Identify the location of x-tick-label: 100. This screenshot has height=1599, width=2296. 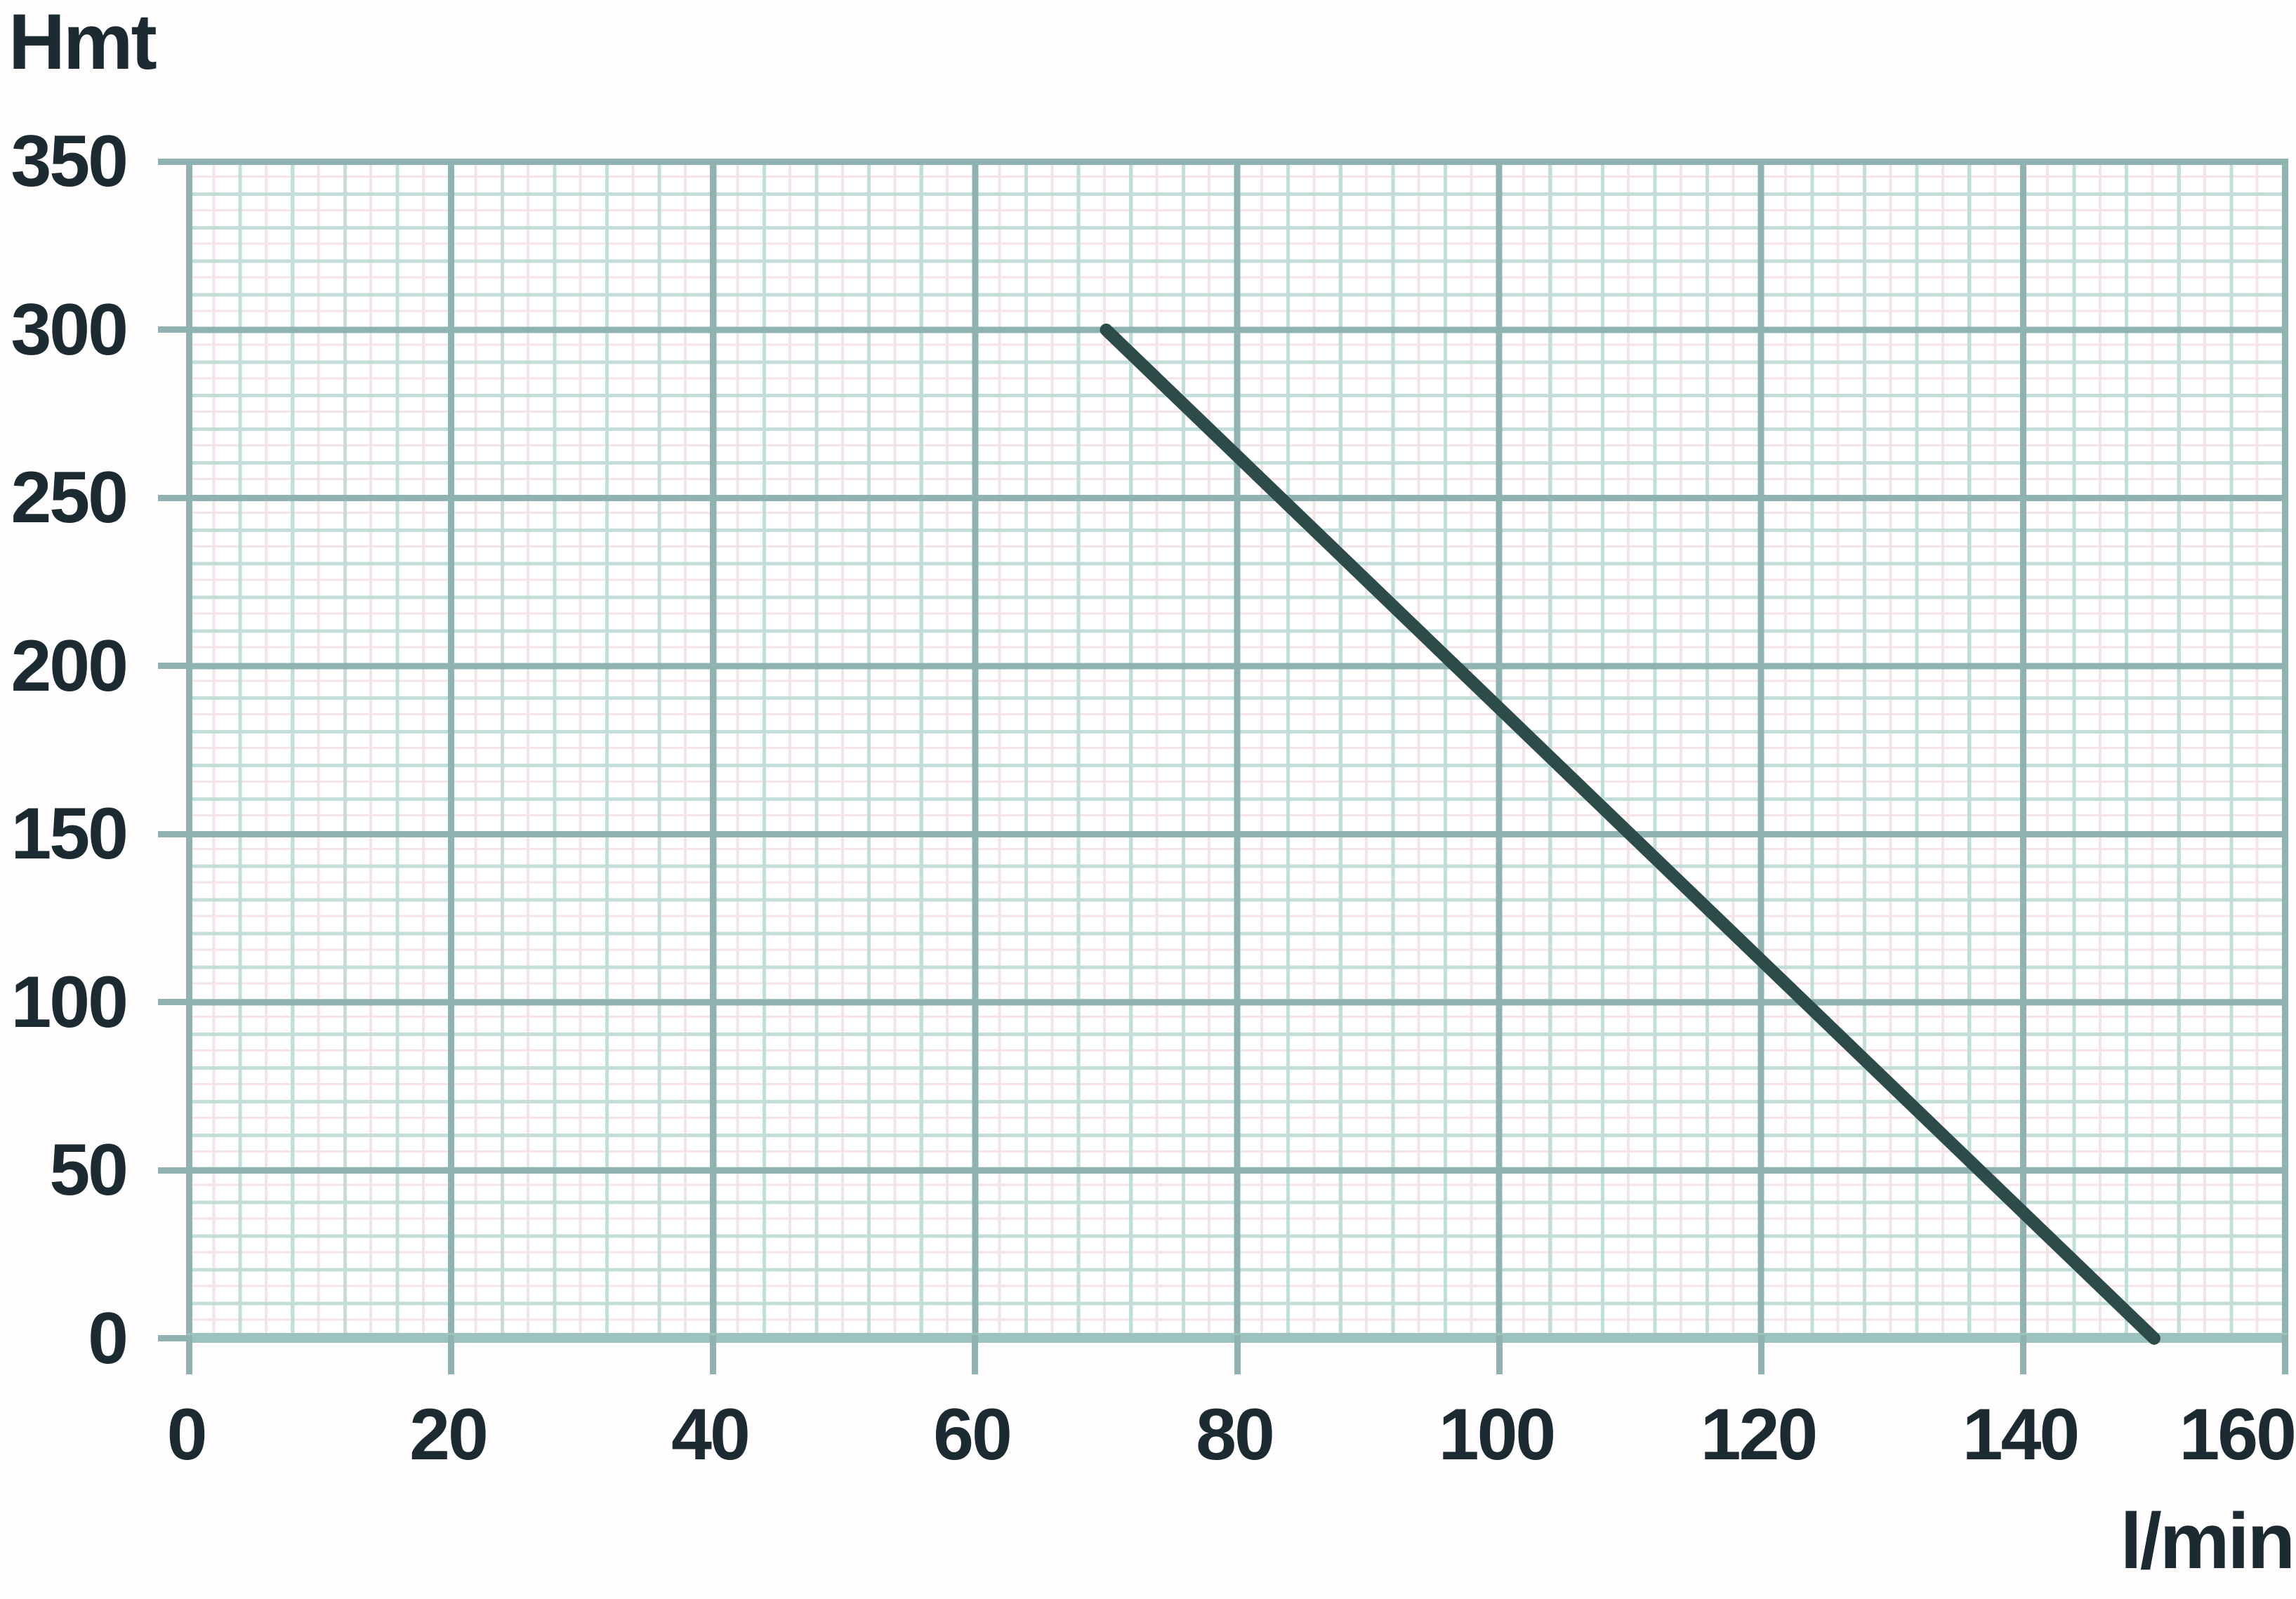
(1497, 1434).